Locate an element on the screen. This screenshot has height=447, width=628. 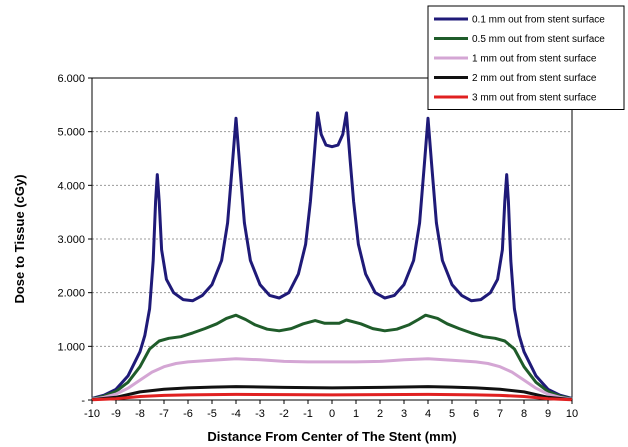
x-tick-label: -7 is located at coordinates (164, 414).